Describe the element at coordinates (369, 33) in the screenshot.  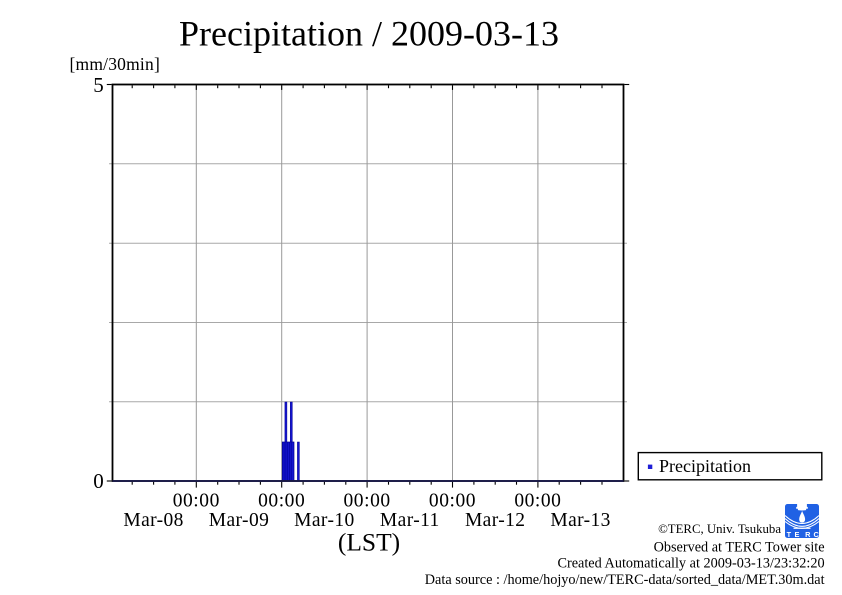
I see `svg-text: Precipitation / 2009-03-13` at that location.